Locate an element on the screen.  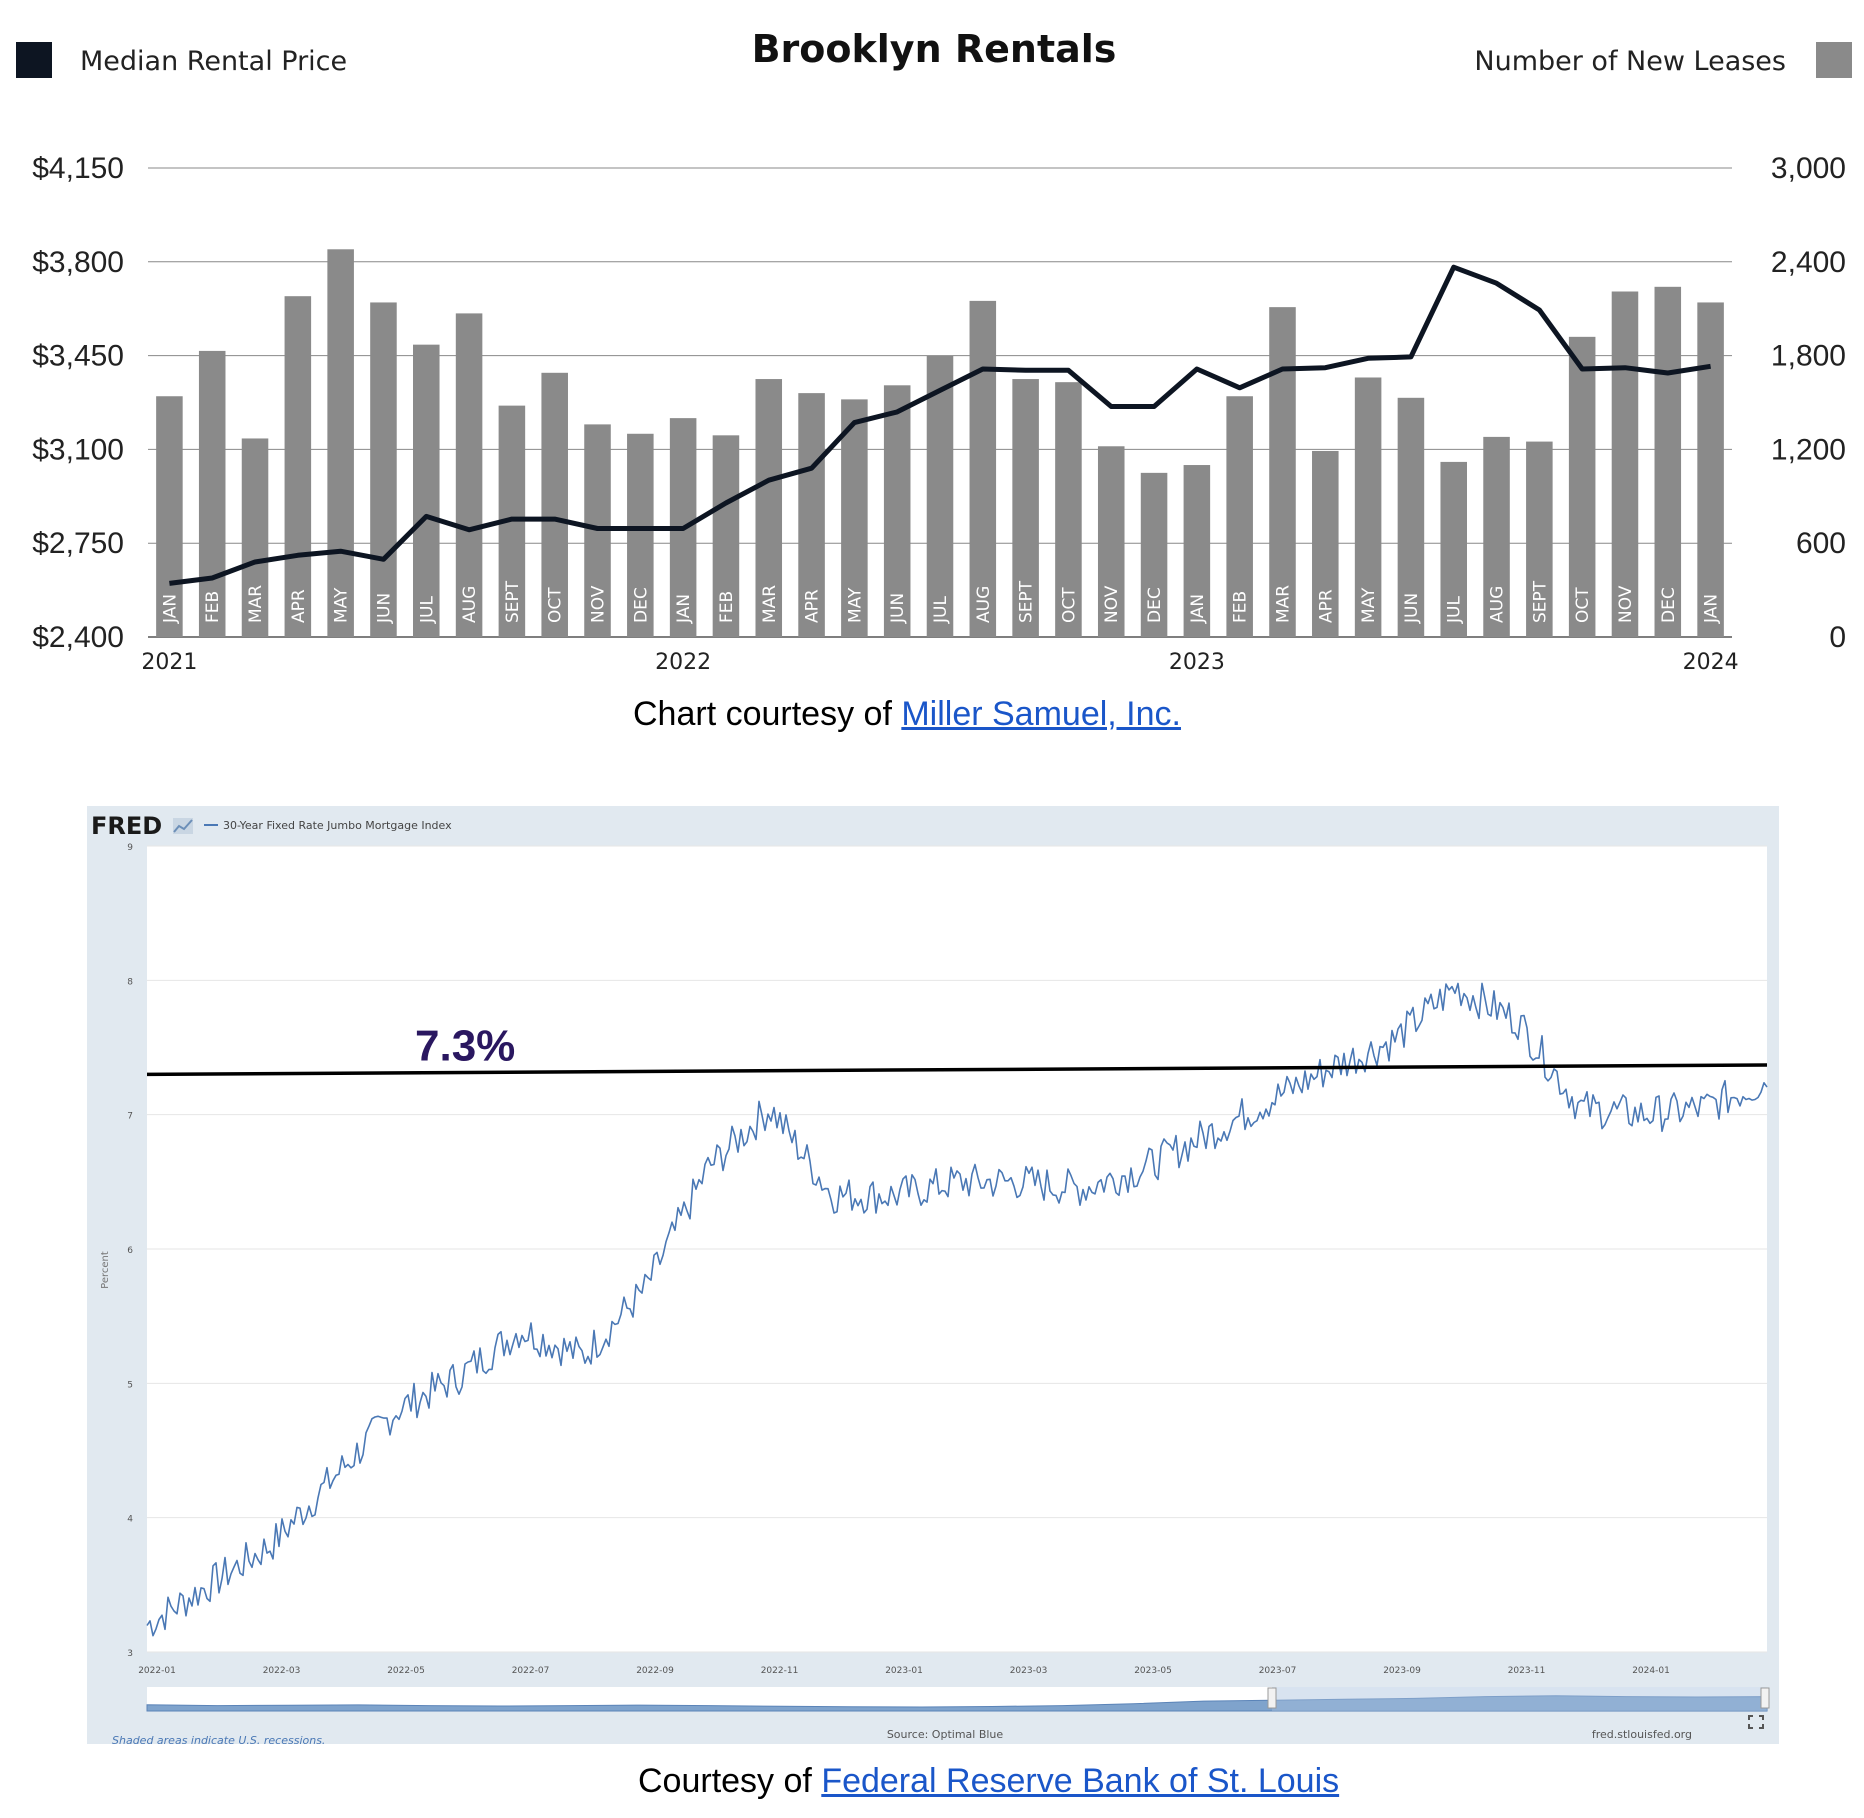
fred-source: Source: Optimal Blue is located at coordinates (945, 1734).